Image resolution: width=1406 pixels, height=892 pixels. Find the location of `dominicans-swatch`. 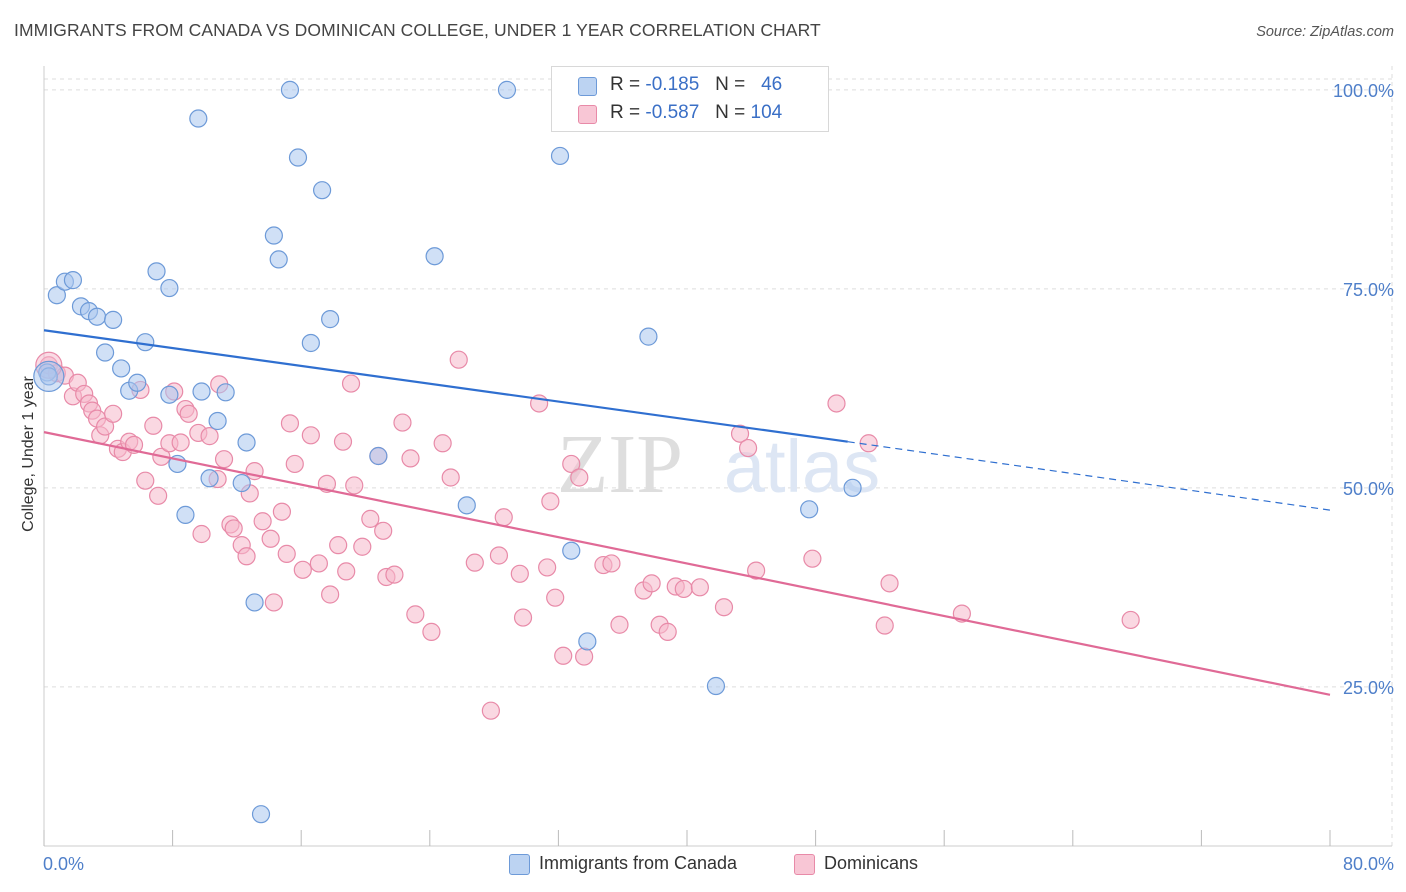

dominicans-swatch is located at coordinates (587, 114).